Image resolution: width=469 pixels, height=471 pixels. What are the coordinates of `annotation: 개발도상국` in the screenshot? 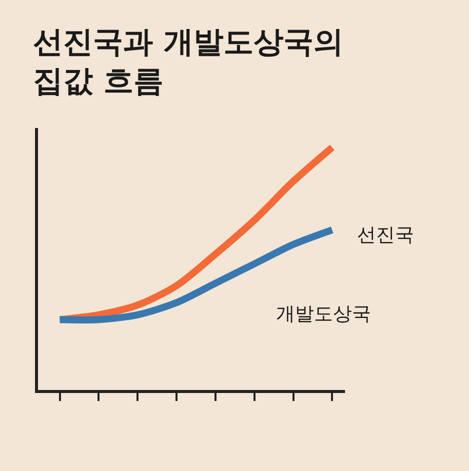 It's located at (323, 314).